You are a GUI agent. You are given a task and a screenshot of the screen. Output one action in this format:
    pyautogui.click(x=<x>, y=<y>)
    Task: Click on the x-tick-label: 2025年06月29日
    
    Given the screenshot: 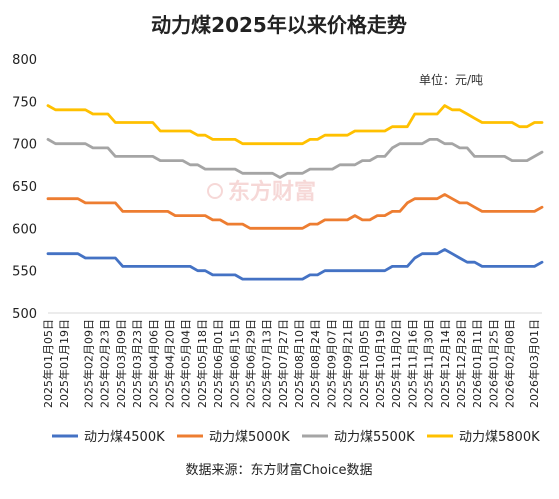 What is the action you would take?
    pyautogui.click(x=250, y=363)
    